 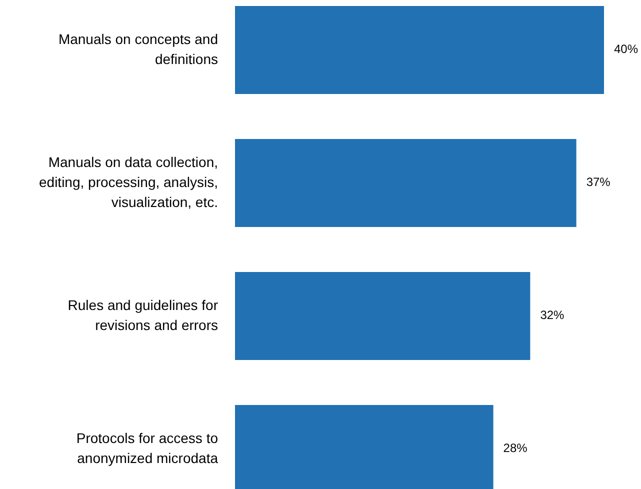 What do you see at coordinates (138, 48) in the screenshot?
I see `y-tick-label: Manuals on concepts and definitions` at bounding box center [138, 48].